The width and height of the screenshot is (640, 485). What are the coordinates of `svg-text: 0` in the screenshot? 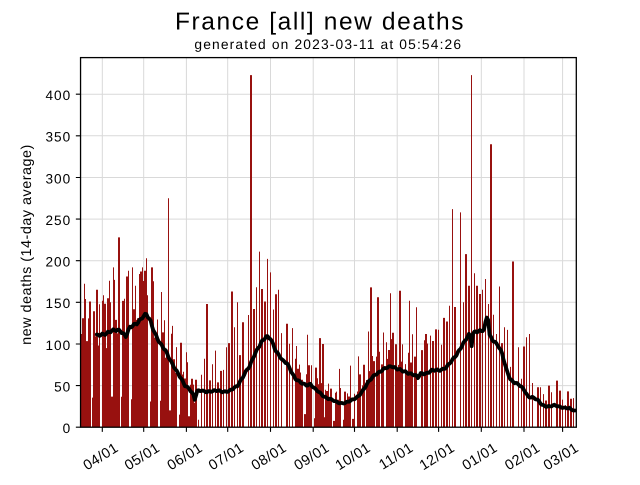 It's located at (67, 428).